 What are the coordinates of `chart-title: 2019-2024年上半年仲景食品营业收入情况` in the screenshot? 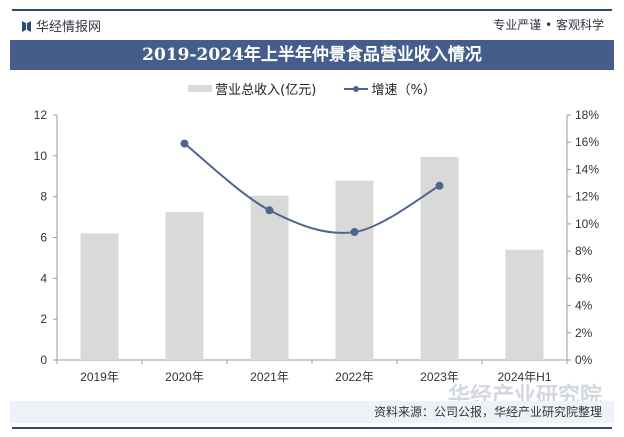 It's located at (312, 55).